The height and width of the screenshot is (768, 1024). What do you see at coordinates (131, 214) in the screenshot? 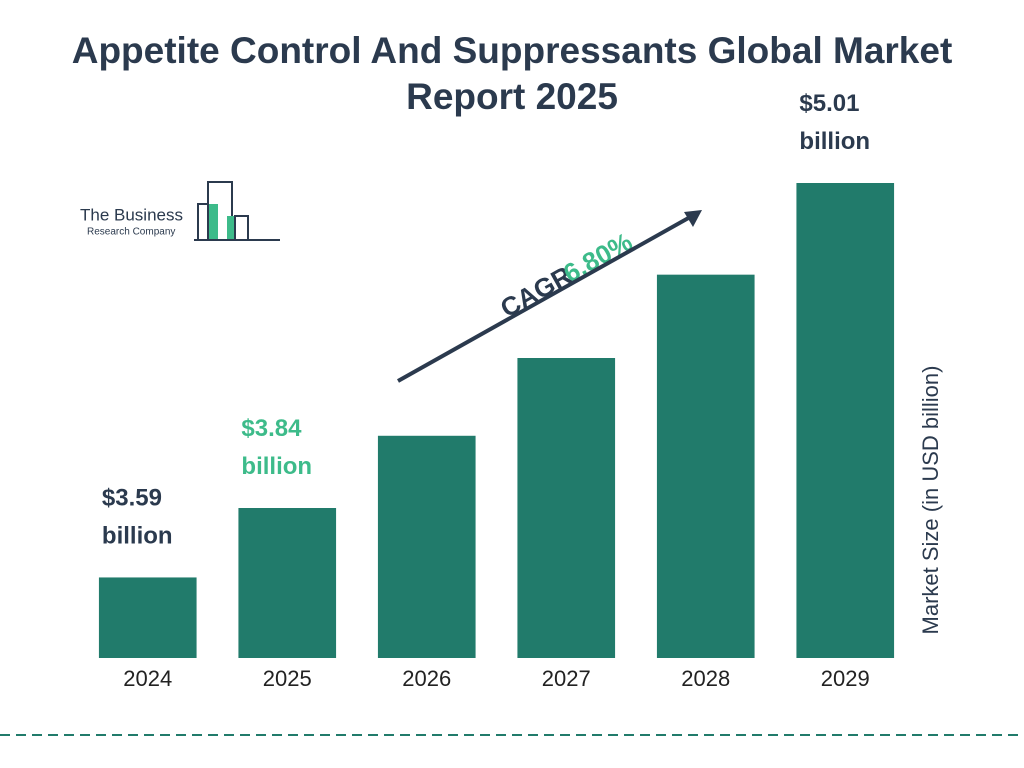
I see `logo-text: The Business` at bounding box center [131, 214].